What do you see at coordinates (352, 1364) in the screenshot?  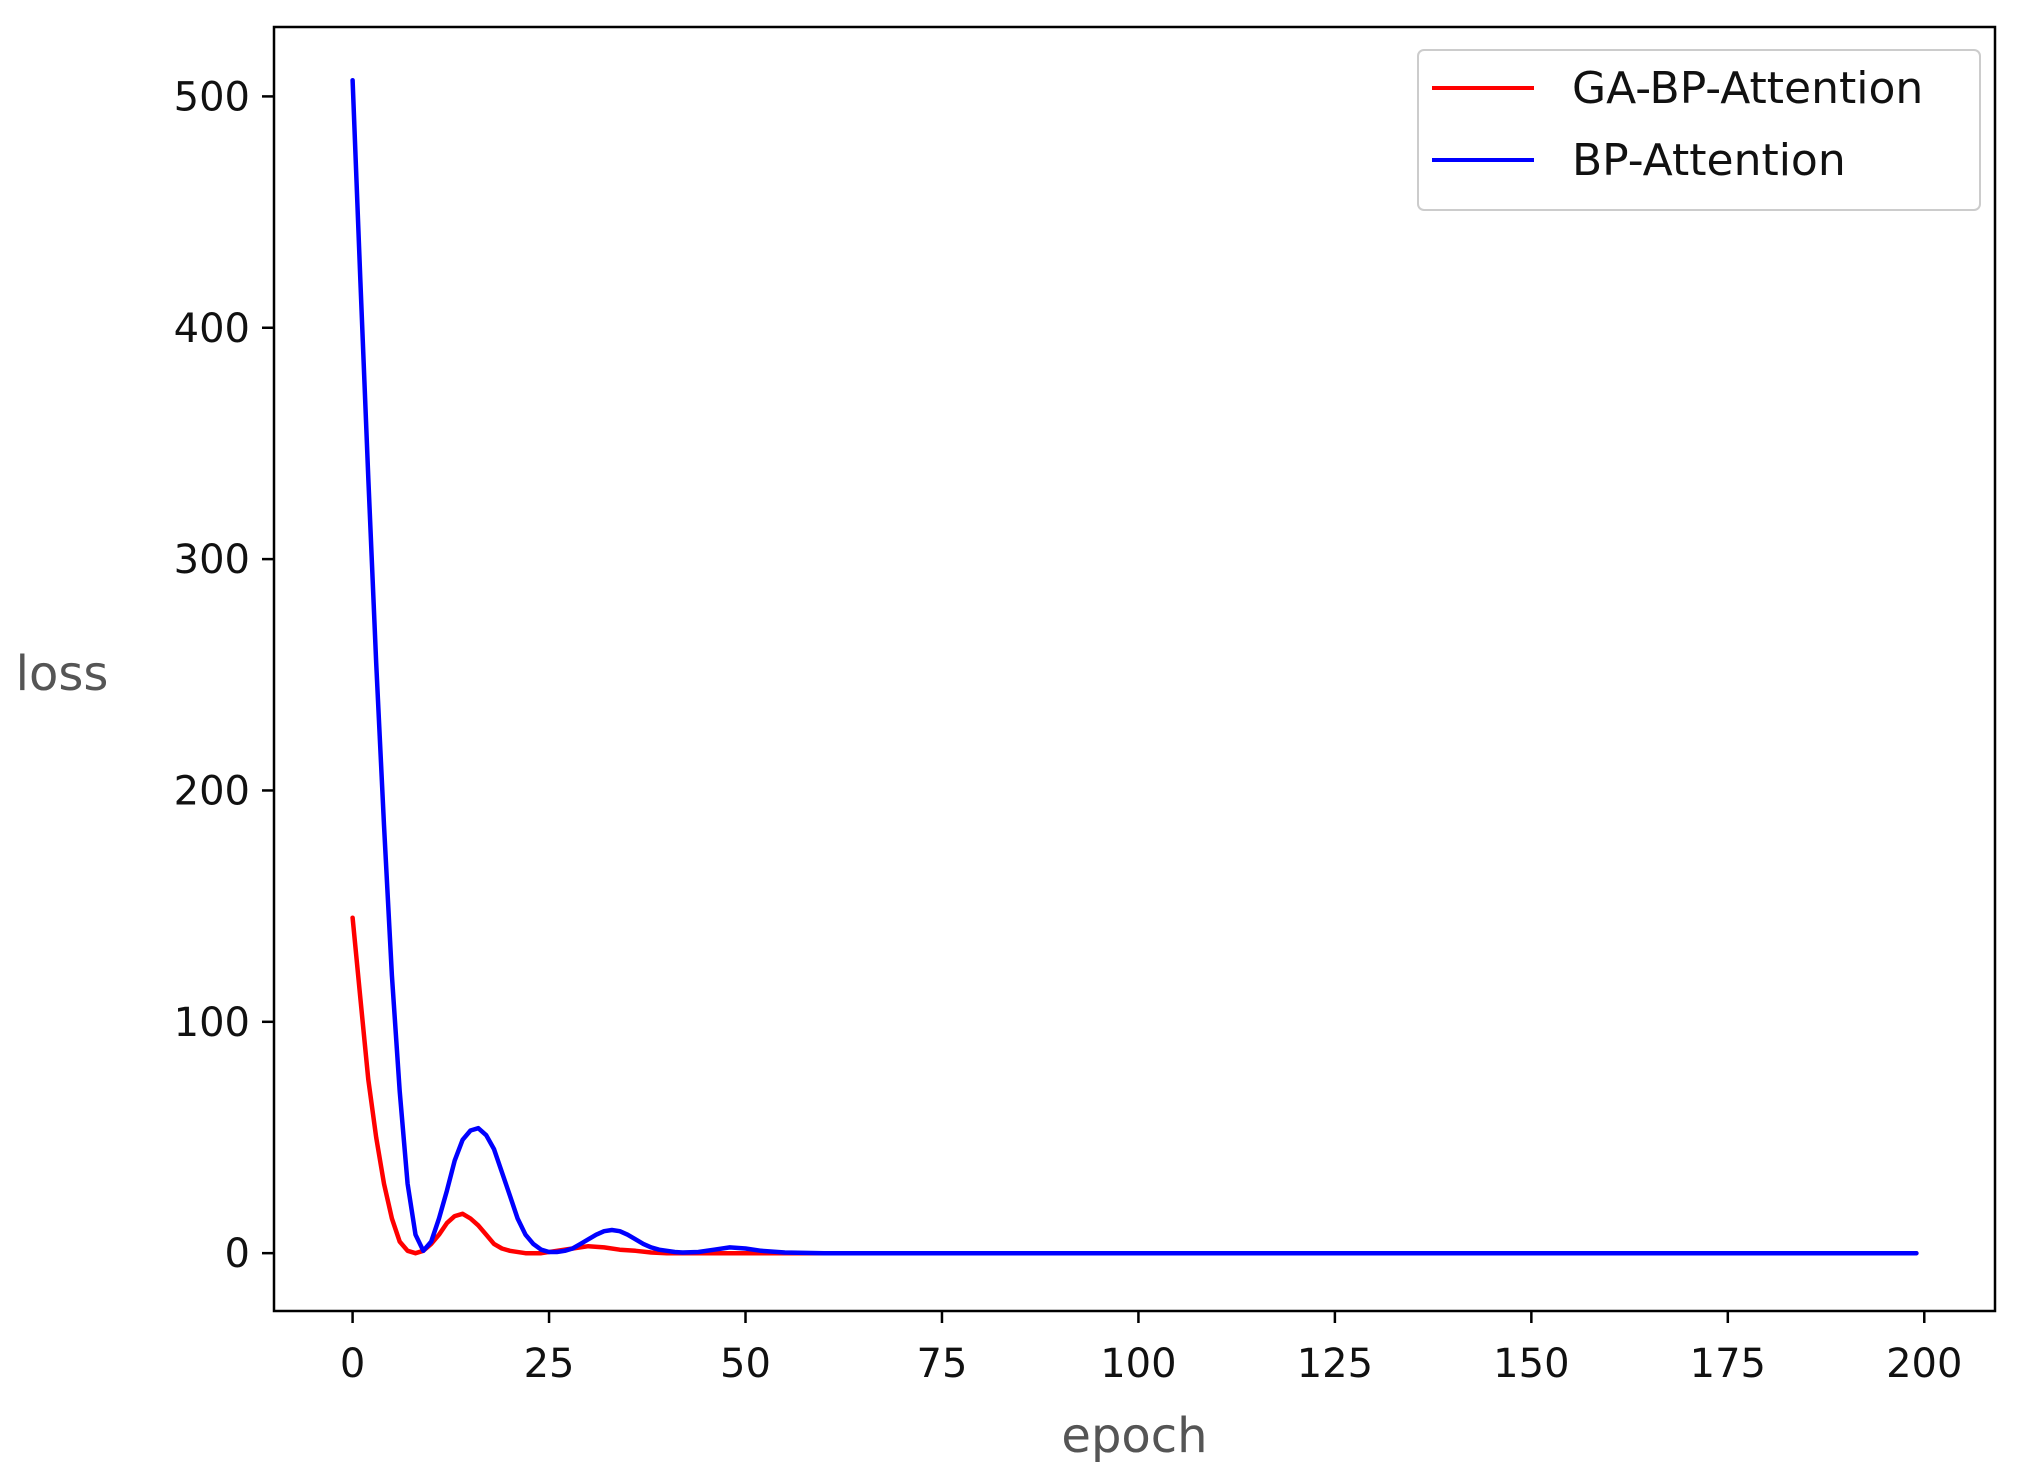 I see `x-tick-label: 0` at bounding box center [352, 1364].